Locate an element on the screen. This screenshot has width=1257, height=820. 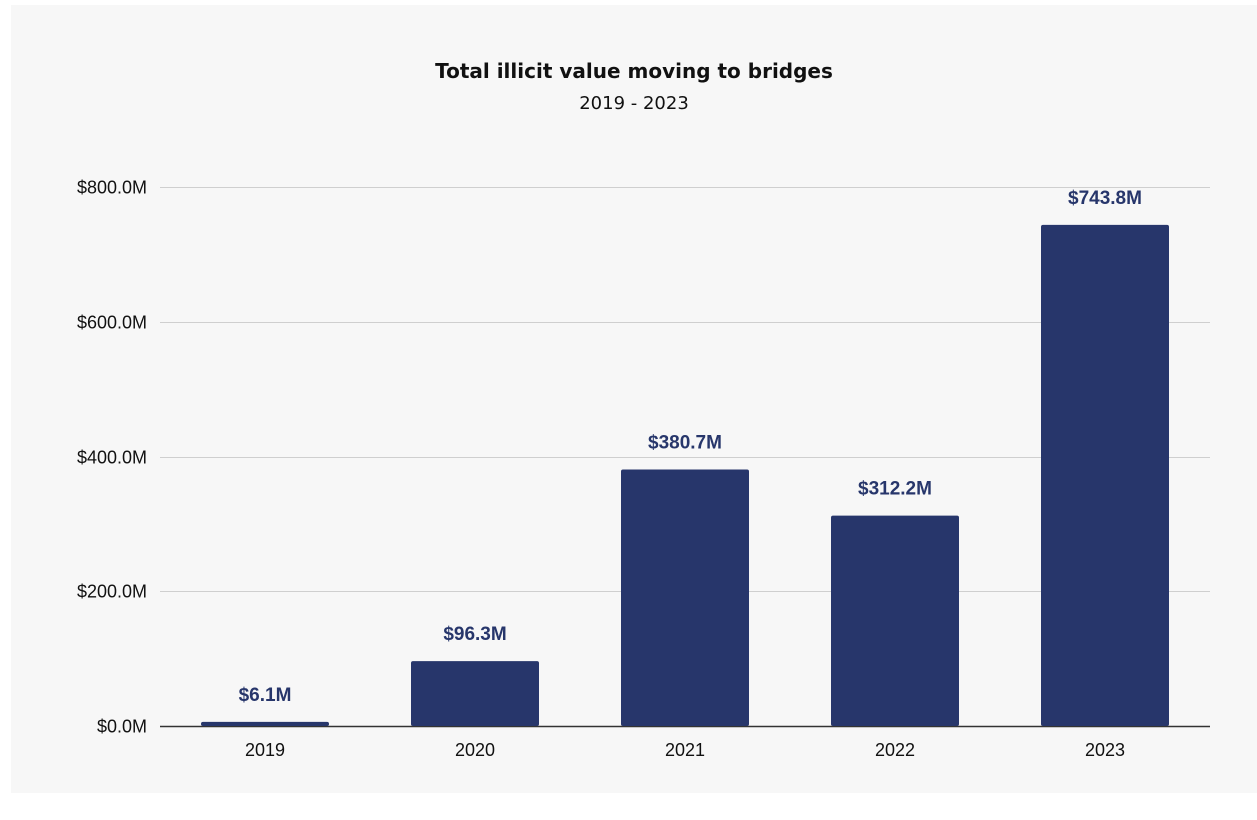
data-label: $380.7M is located at coordinates (685, 443).